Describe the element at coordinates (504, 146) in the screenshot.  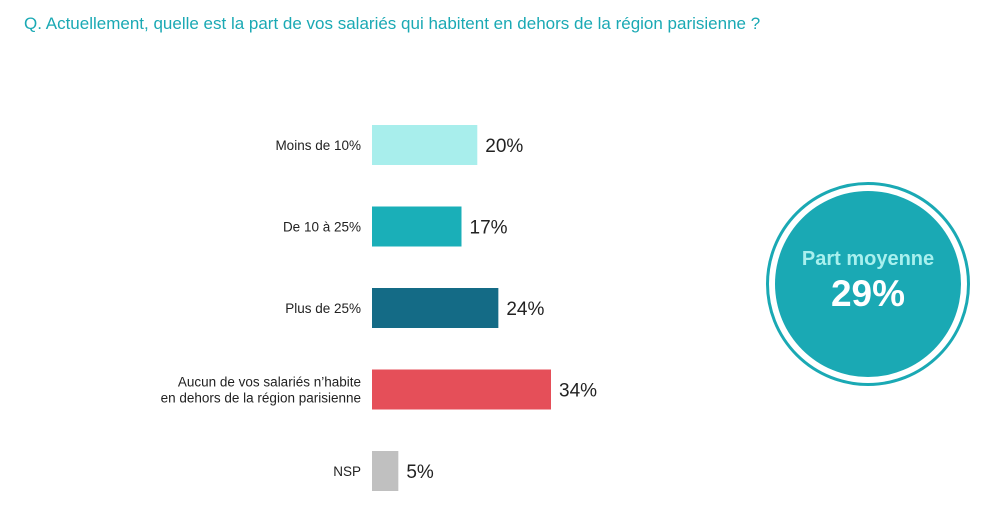
I see `bar-value-label-0: 20%` at that location.